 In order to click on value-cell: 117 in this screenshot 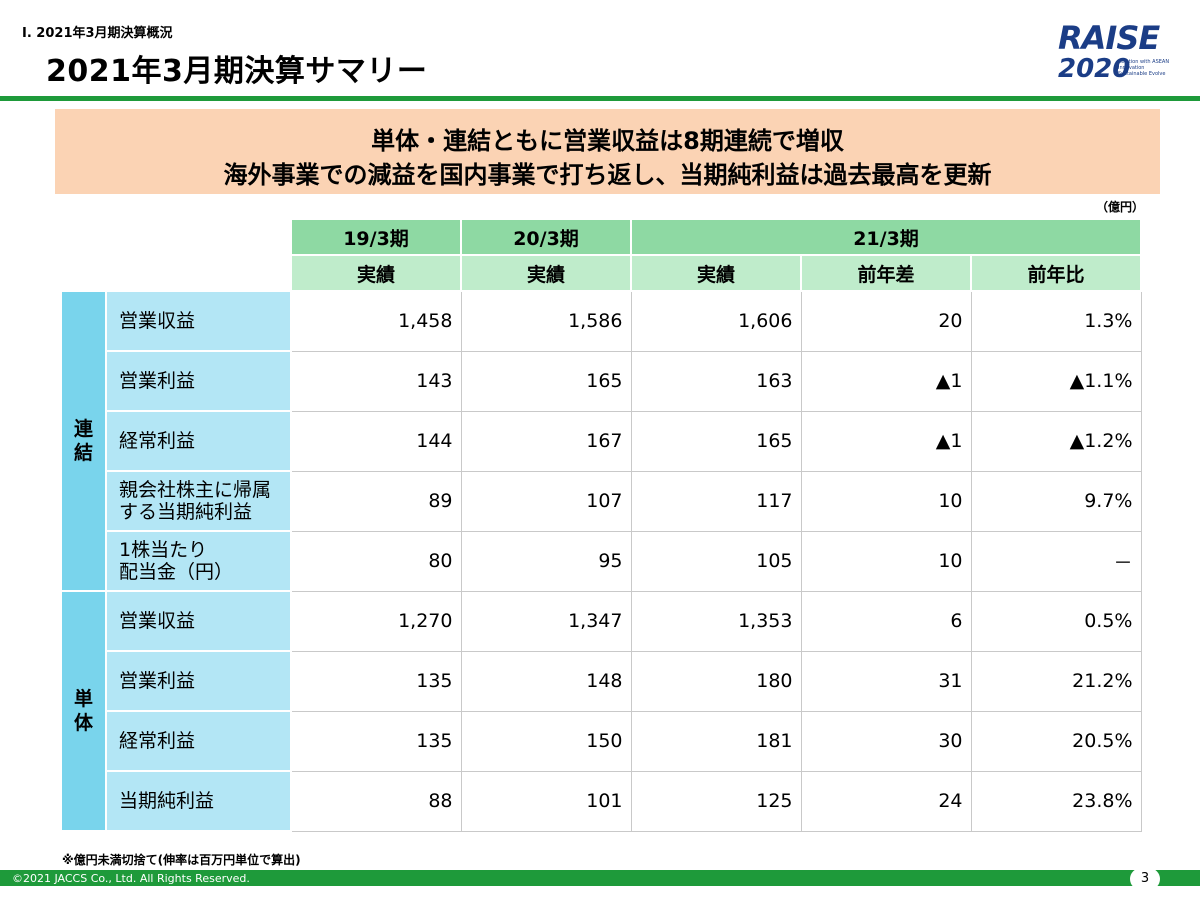, I will do `click(716, 501)`.